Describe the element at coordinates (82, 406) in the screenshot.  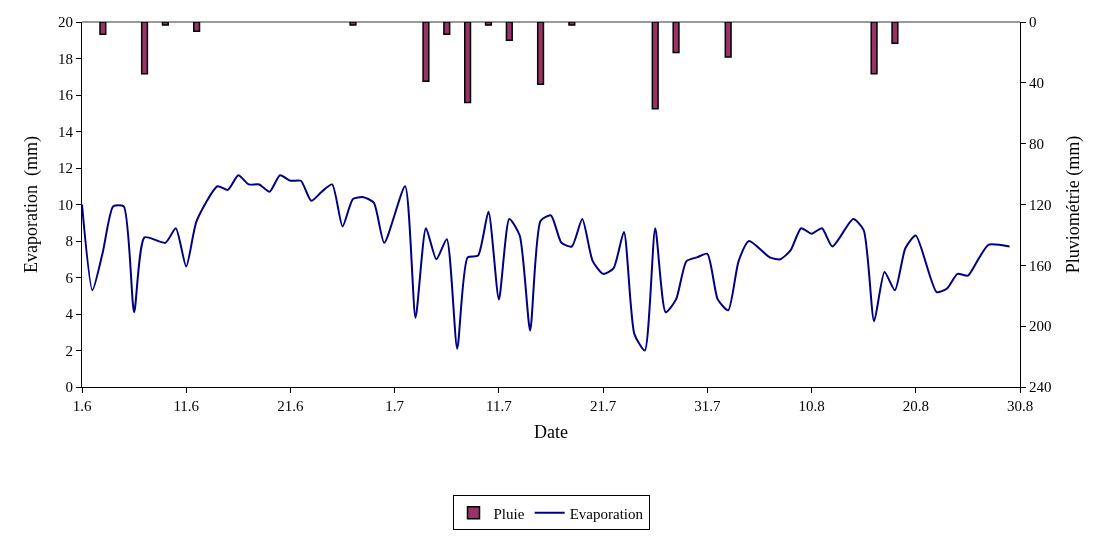
I see `x-tick-label: 1.6` at that location.